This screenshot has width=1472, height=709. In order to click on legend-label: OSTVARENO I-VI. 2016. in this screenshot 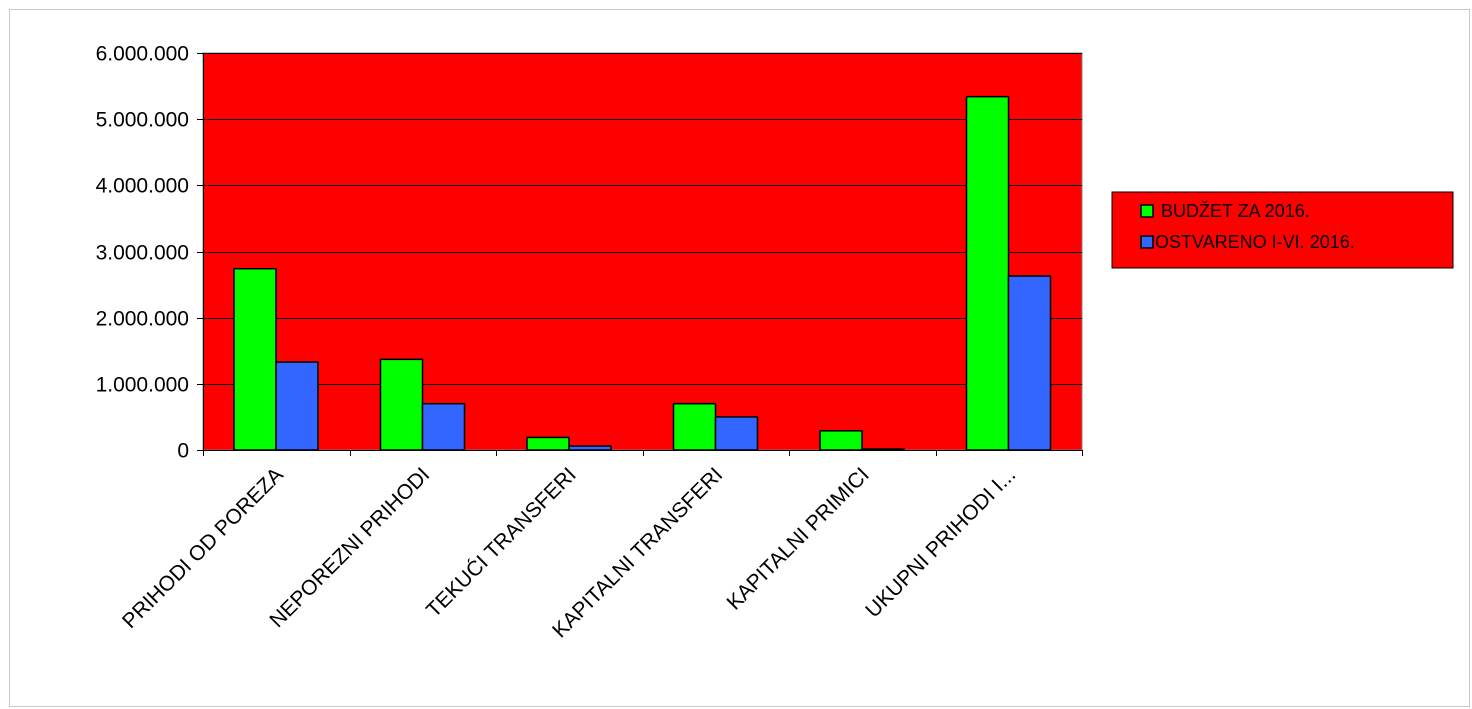, I will do `click(1255, 242)`.